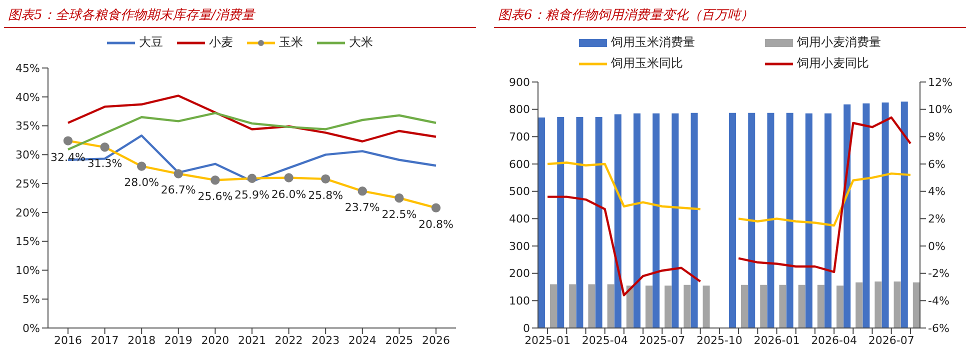 Image resolution: width=970 pixels, height=351 pixels. Describe the element at coordinates (28, 126) in the screenshot. I see `y-tick-label: 35%` at that location.